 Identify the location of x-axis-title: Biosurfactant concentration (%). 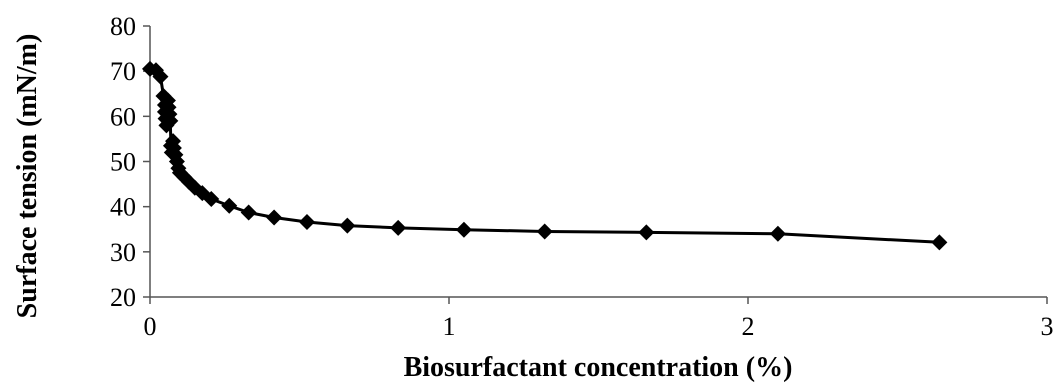
(598, 367).